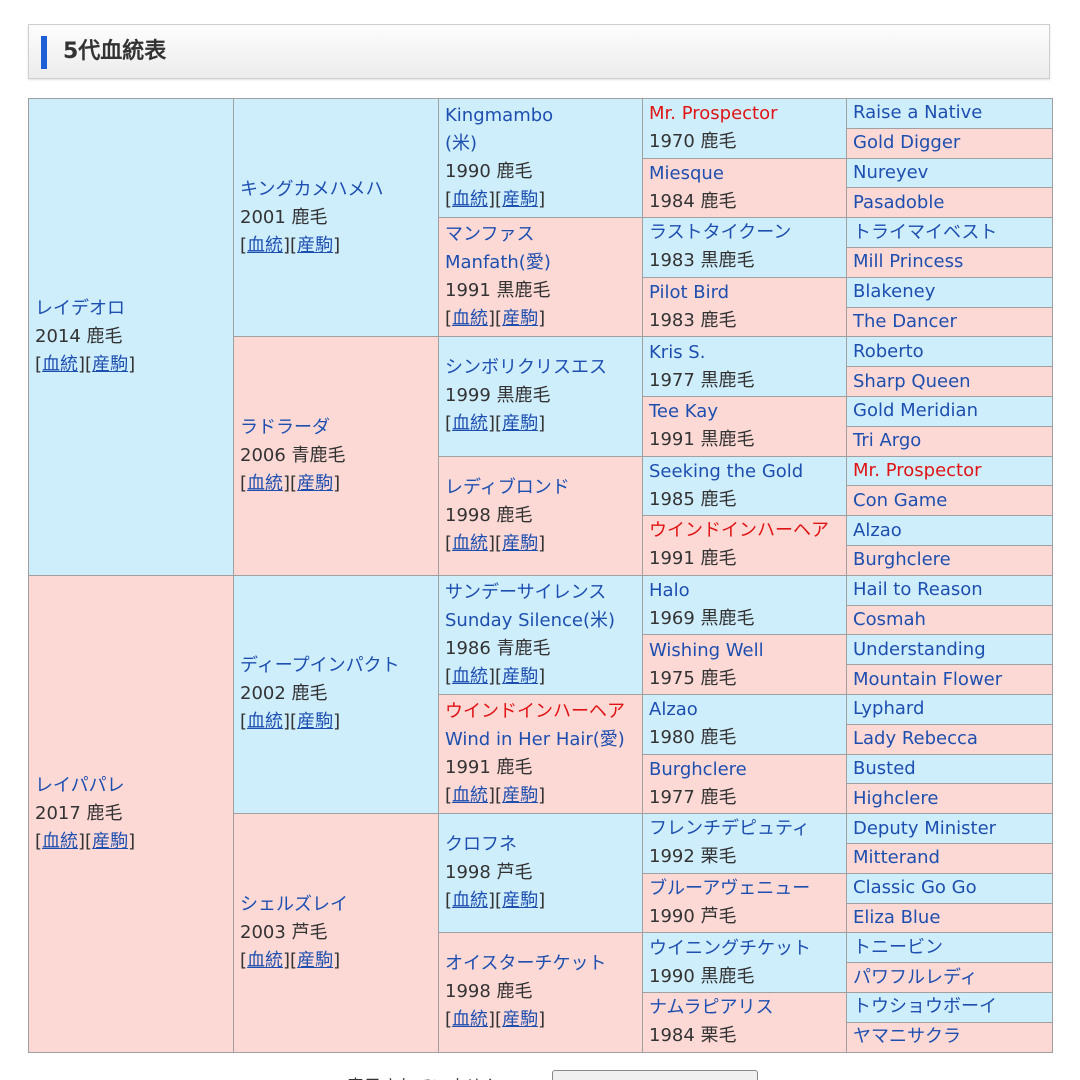  I want to click on horse-name: ディープインパクト, so click(320, 666).